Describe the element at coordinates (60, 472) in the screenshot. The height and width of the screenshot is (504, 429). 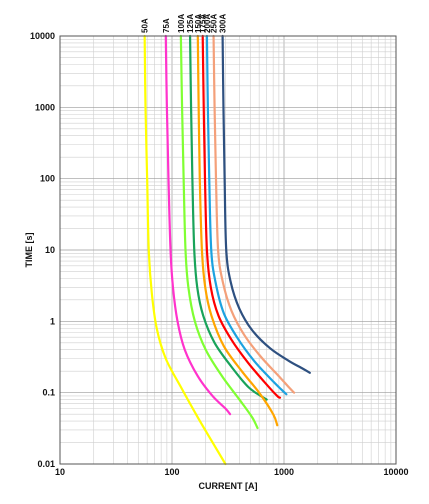
I see `x-tick-label: 10` at that location.